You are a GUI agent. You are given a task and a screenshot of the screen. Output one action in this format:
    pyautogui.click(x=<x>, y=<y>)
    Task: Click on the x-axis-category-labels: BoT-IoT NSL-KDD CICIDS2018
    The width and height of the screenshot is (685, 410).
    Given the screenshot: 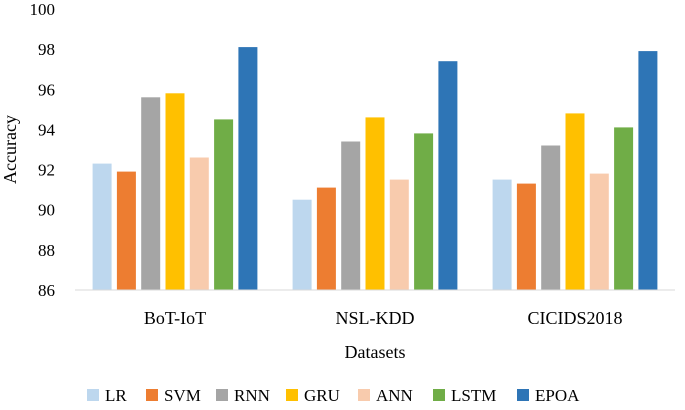 What is the action you would take?
    pyautogui.click(x=383, y=318)
    